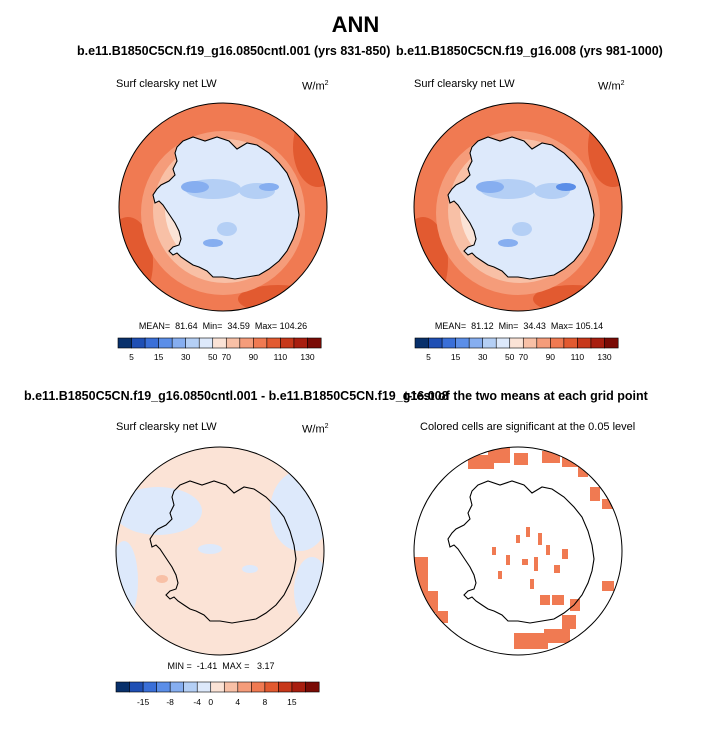 Image resolution: width=711 pixels, height=738 pixels. What do you see at coordinates (355, 24) in the screenshot?
I see `main-title: ANN` at bounding box center [355, 24].